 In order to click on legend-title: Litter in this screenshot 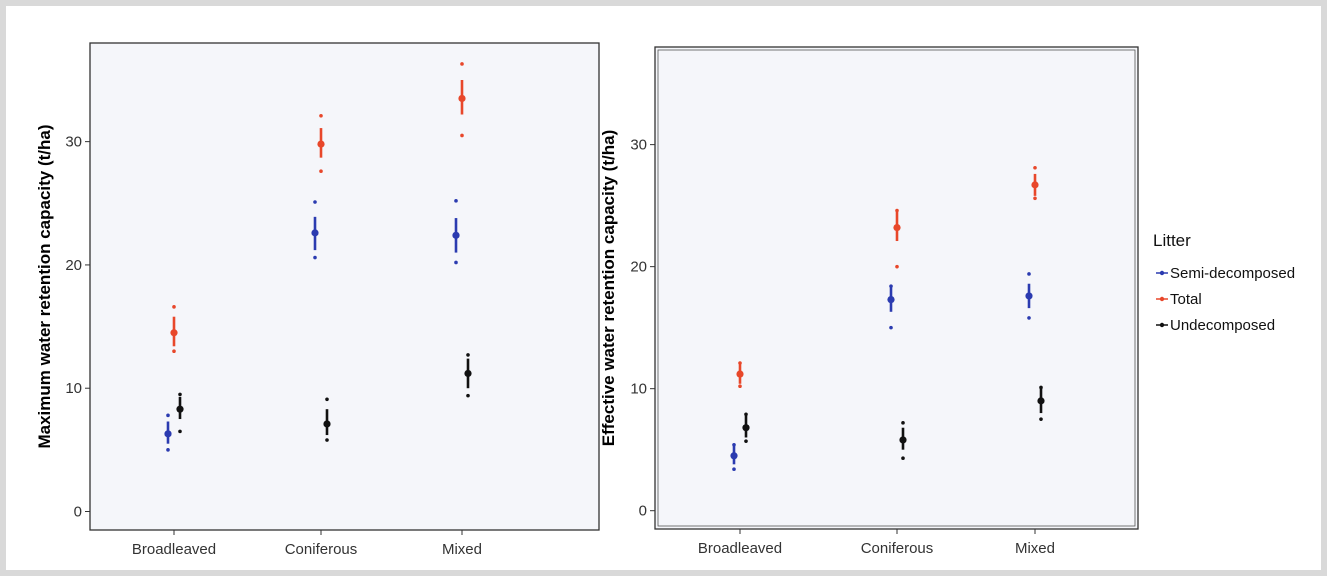, I will do `click(1172, 240)`.